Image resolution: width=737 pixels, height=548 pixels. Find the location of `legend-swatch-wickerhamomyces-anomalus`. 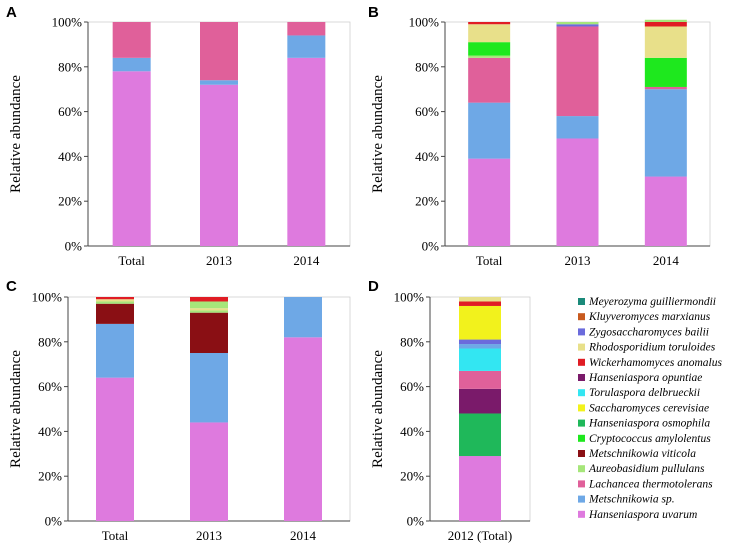

legend-swatch-wickerhamomyces-anomalus is located at coordinates (581, 362).